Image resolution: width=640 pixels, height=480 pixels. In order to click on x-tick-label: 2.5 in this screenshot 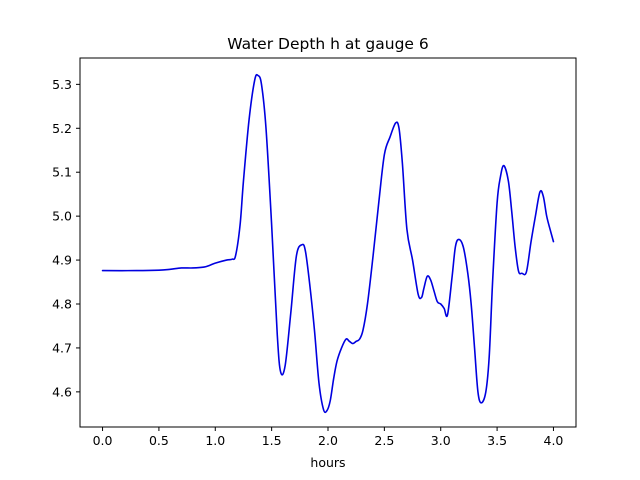, I will do `click(384, 440)`.